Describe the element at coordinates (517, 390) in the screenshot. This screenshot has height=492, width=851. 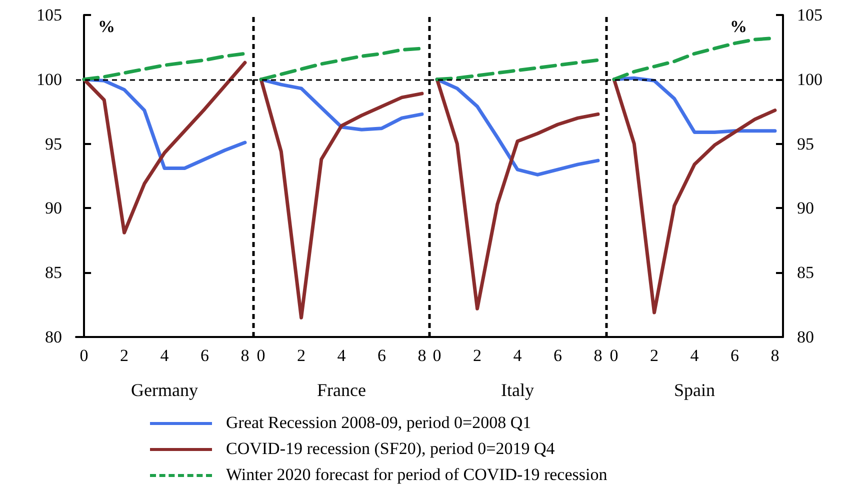
I see `x-axis-title: Italy` at that location.